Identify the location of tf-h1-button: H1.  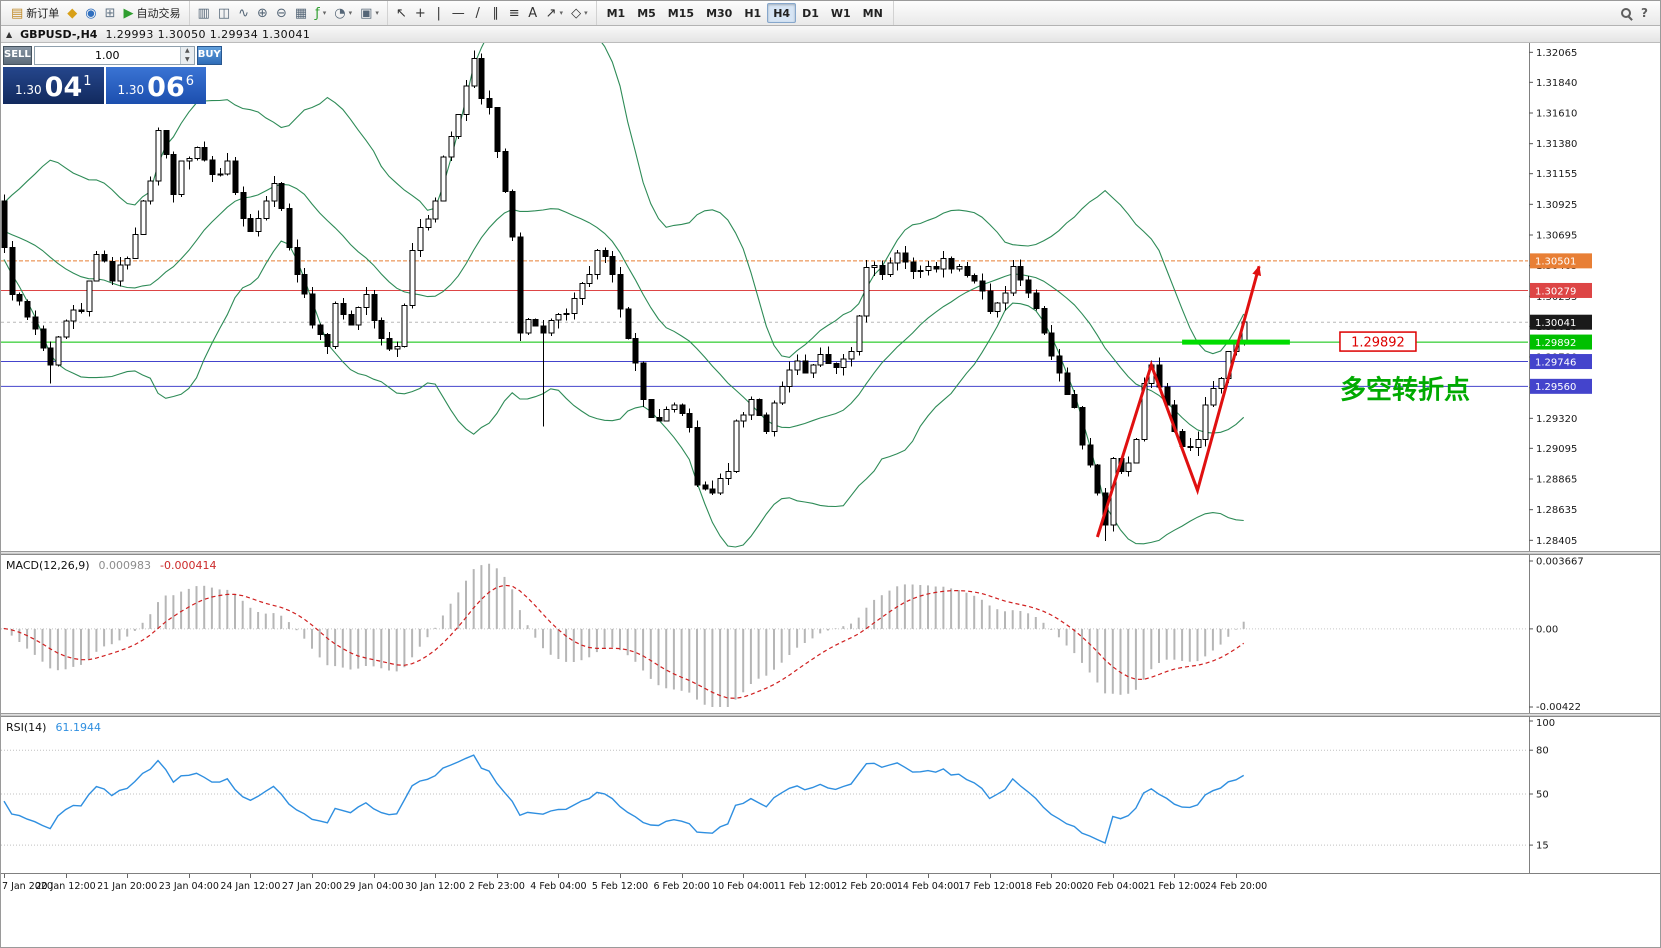
(752, 13).